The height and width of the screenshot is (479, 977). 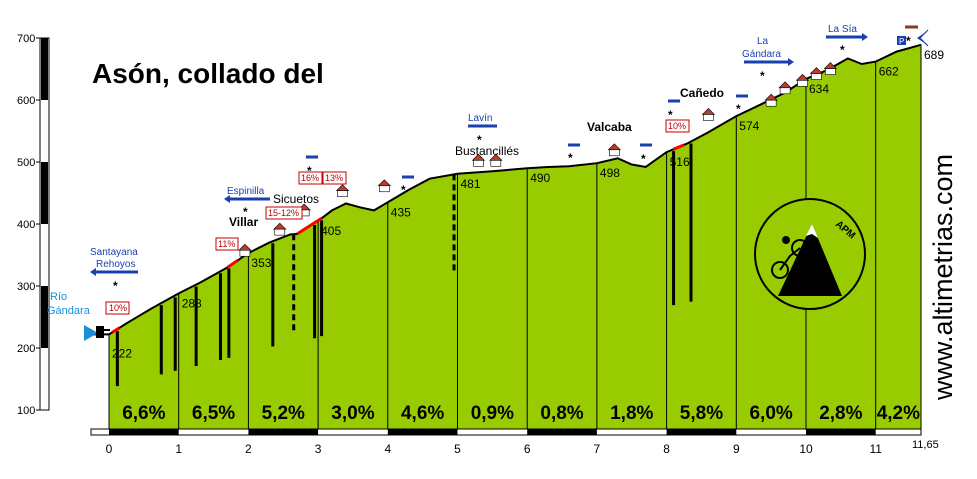 What do you see at coordinates (26, 411) in the screenshot?
I see `y-tick-label: 100` at bounding box center [26, 411].